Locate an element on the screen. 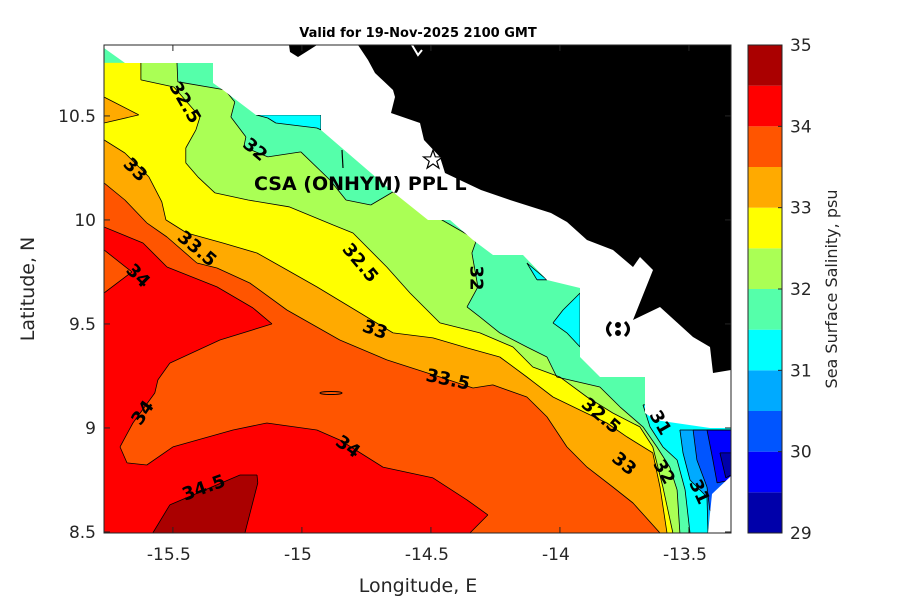 The height and width of the screenshot is (600, 900). chart-title: Valid for 19-Nov-2025 2100 GMT is located at coordinates (418, 33).